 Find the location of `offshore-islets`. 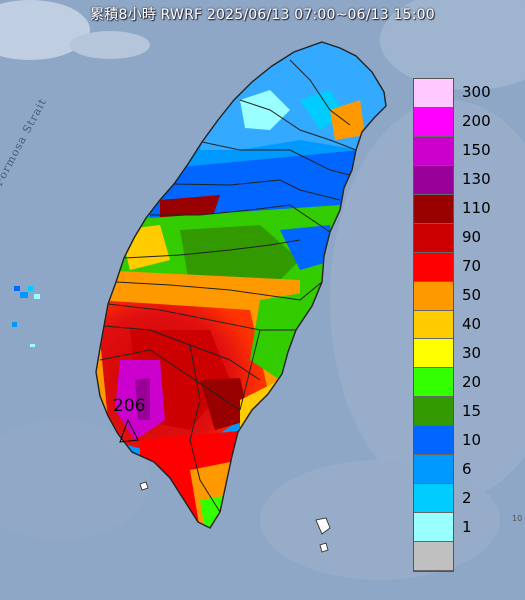

offshore-islets is located at coordinates (235, 517).